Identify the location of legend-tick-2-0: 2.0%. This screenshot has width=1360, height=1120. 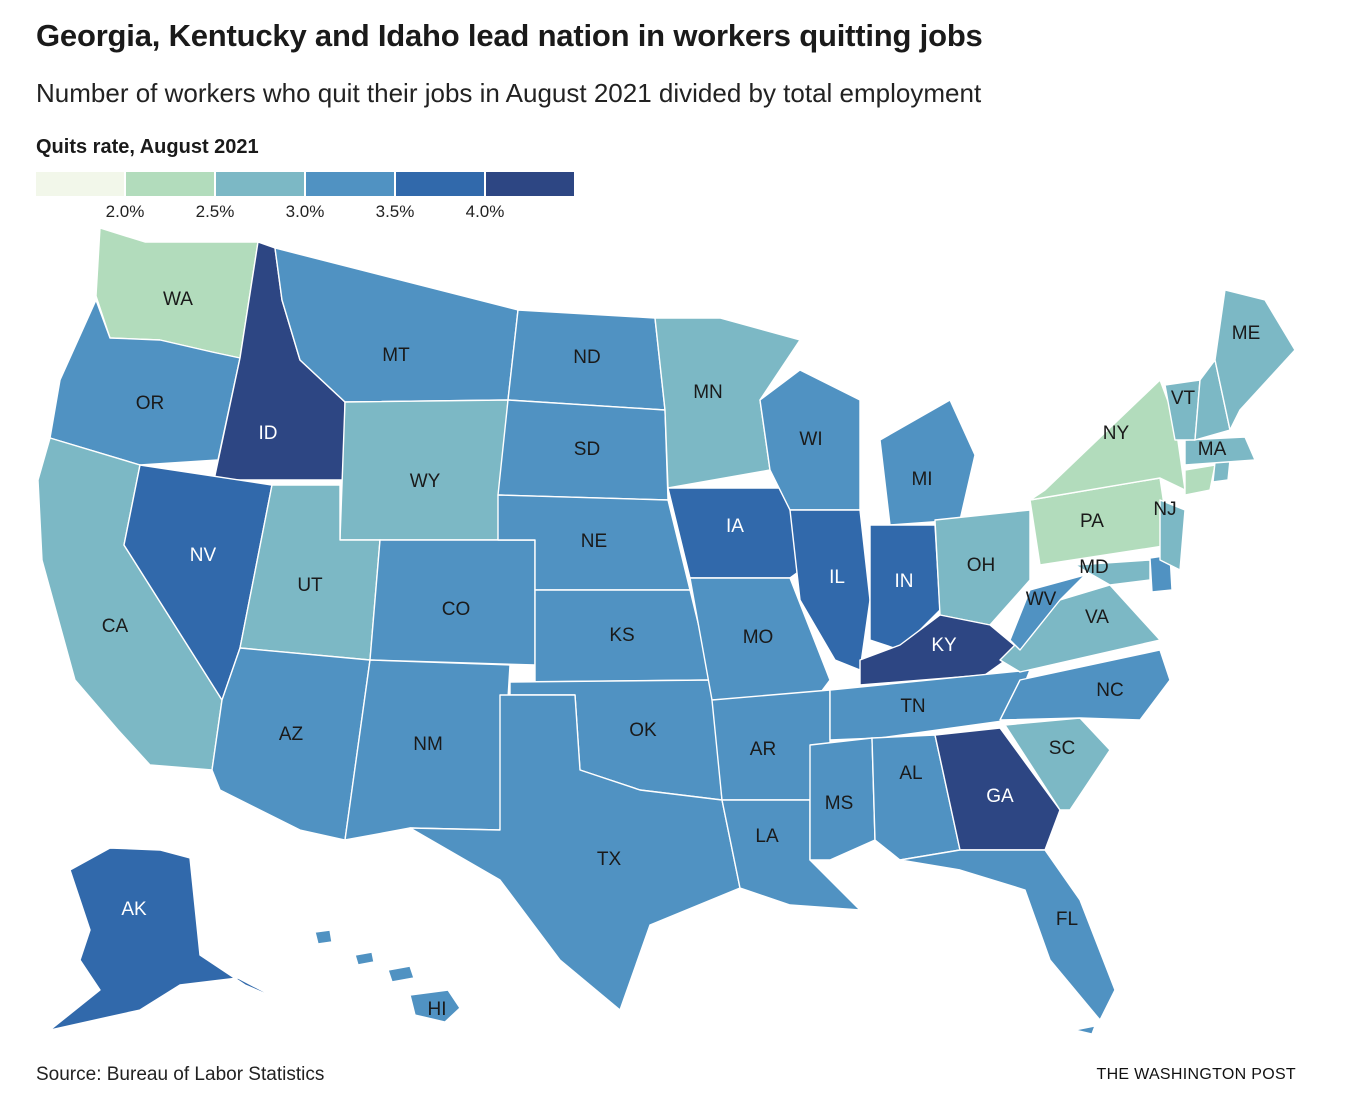
(125, 211).